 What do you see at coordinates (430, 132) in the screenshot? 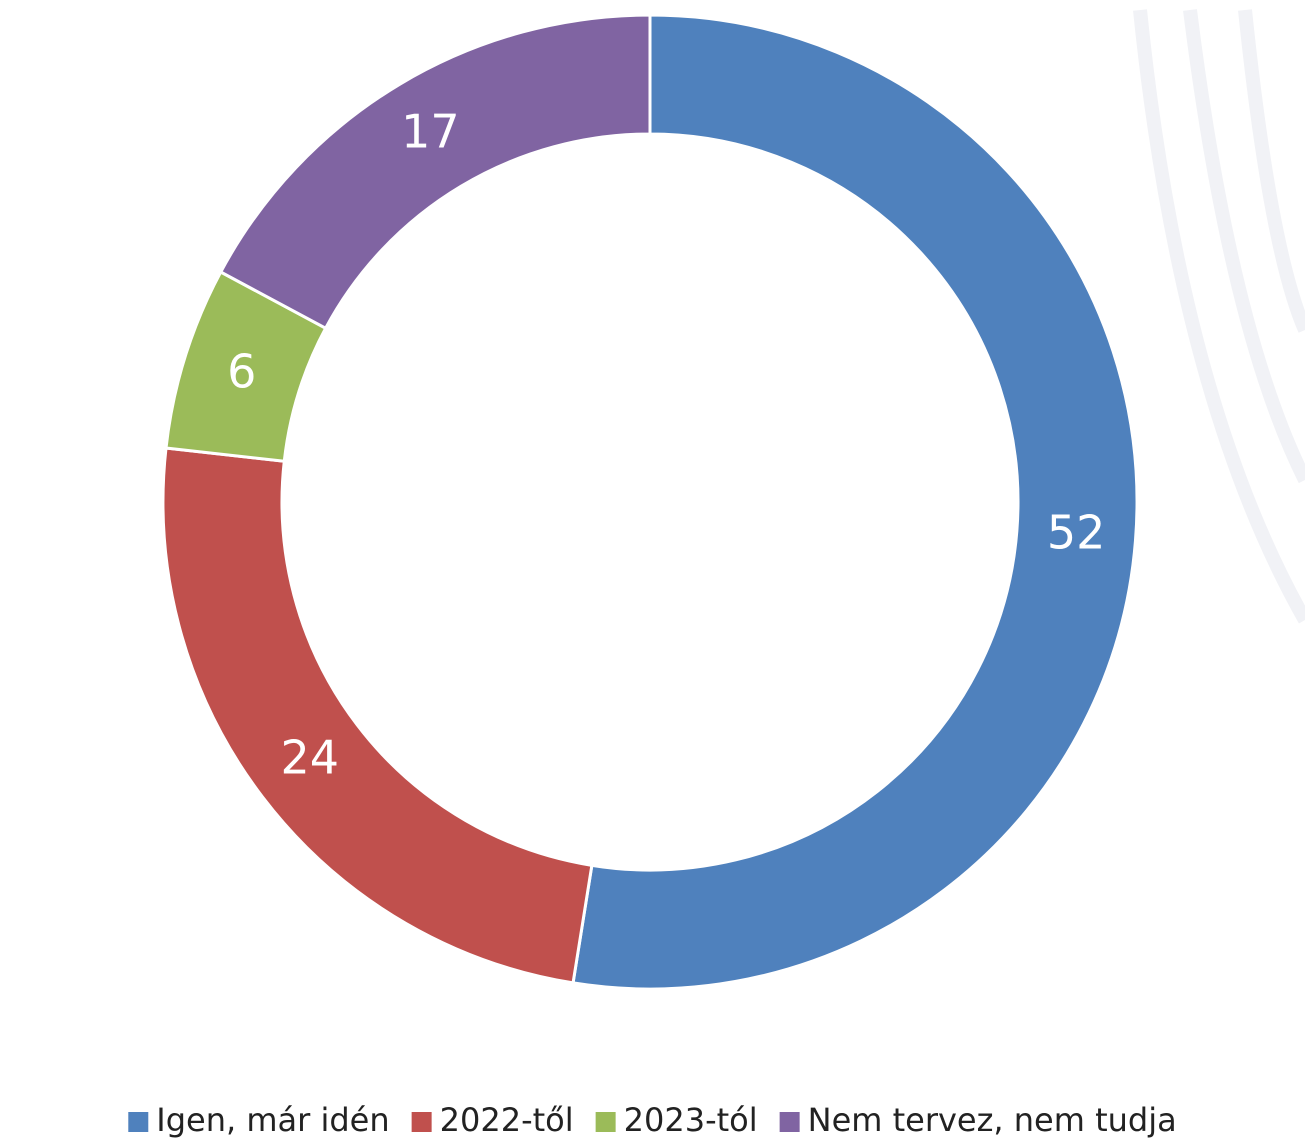
I see `data-label: 17` at bounding box center [430, 132].